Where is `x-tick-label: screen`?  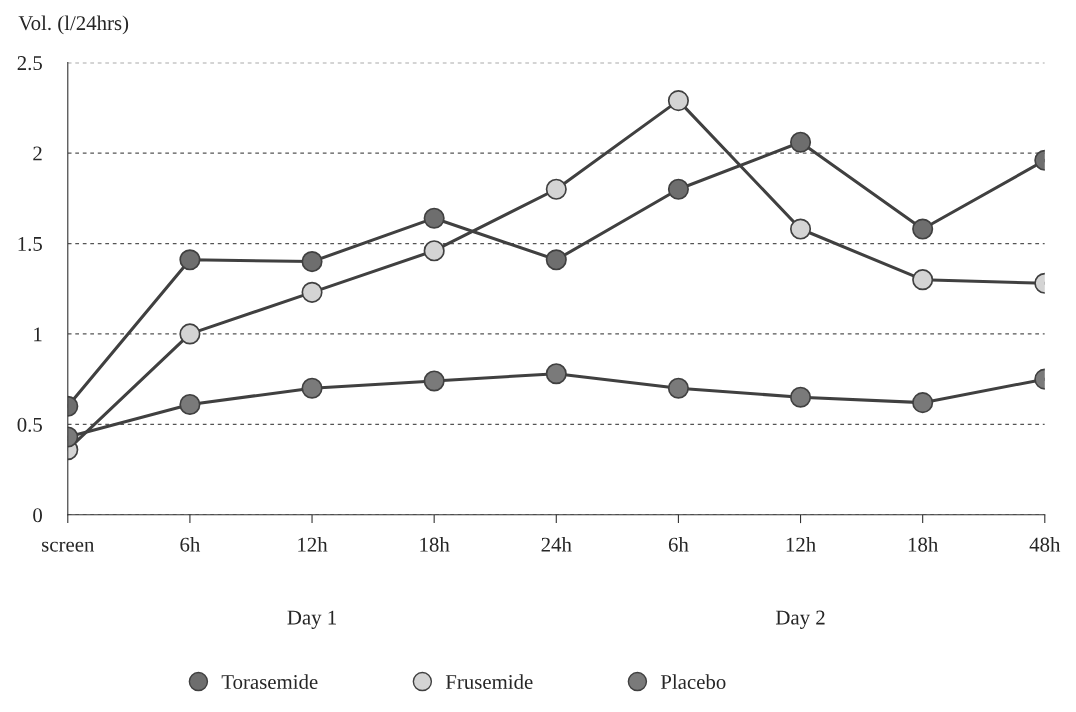 x-tick-label: screen is located at coordinates (68, 546).